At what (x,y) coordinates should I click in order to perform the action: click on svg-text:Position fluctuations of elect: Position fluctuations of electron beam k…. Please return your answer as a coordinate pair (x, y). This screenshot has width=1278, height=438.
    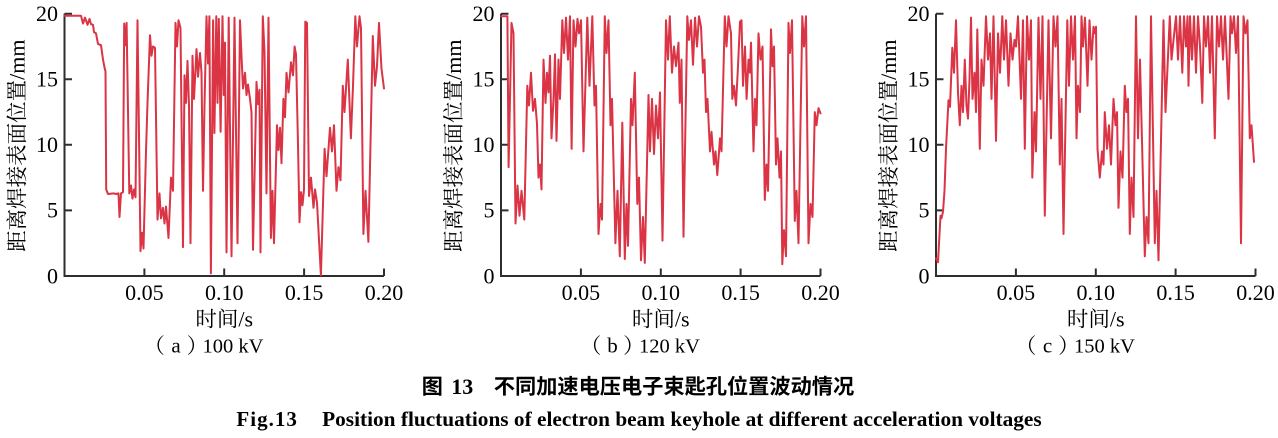
    Looking at the image, I should click on (682, 419).